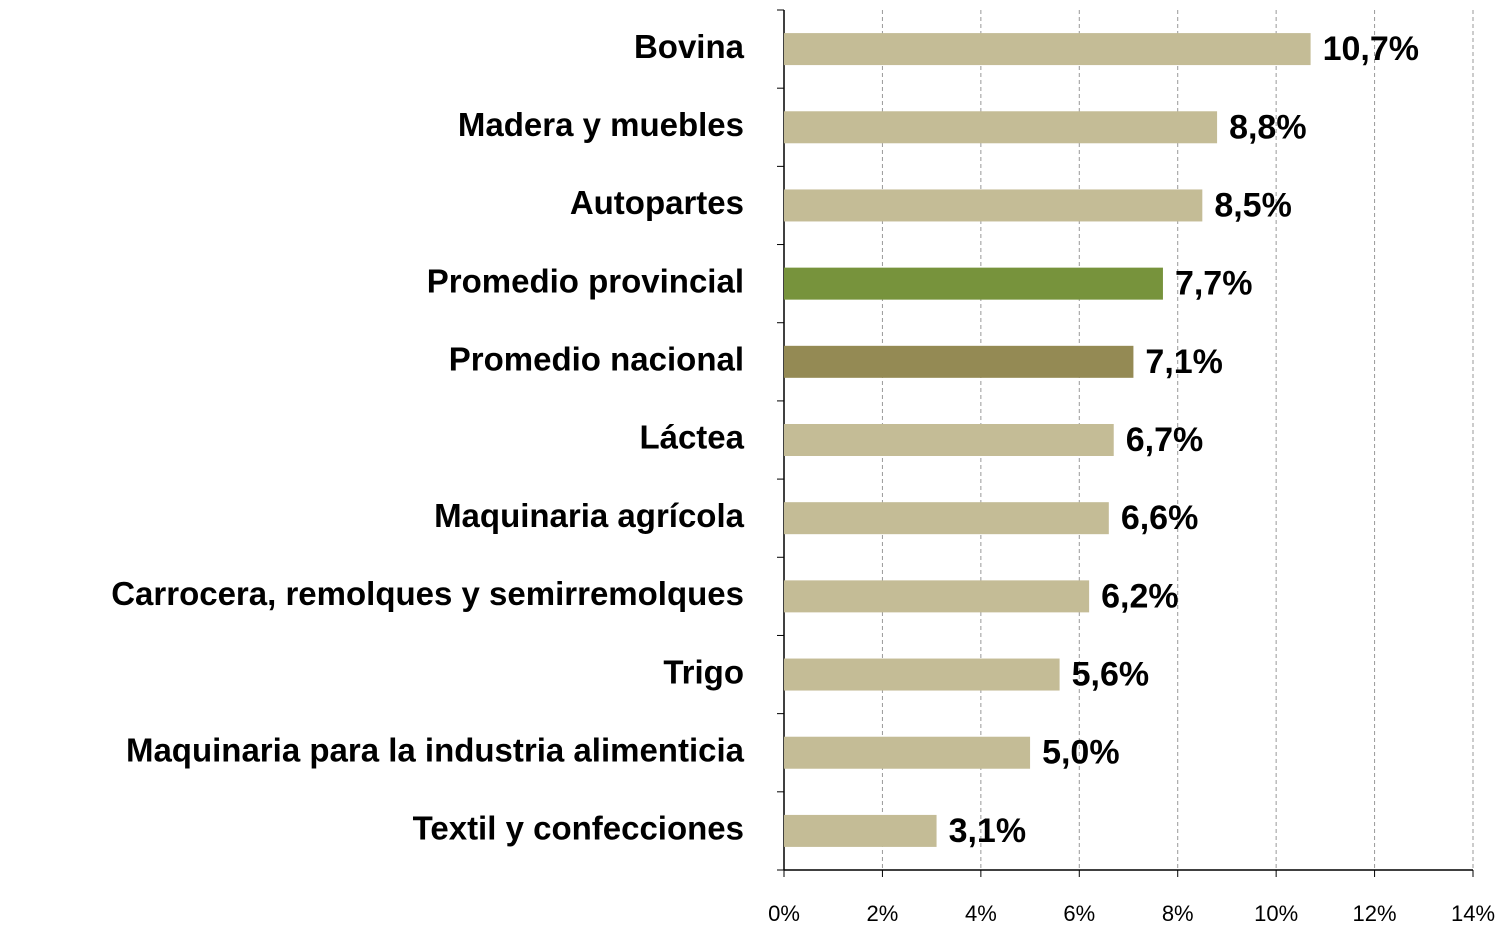 The width and height of the screenshot is (1511, 928). I want to click on value-label: 6,2%, so click(1140, 596).